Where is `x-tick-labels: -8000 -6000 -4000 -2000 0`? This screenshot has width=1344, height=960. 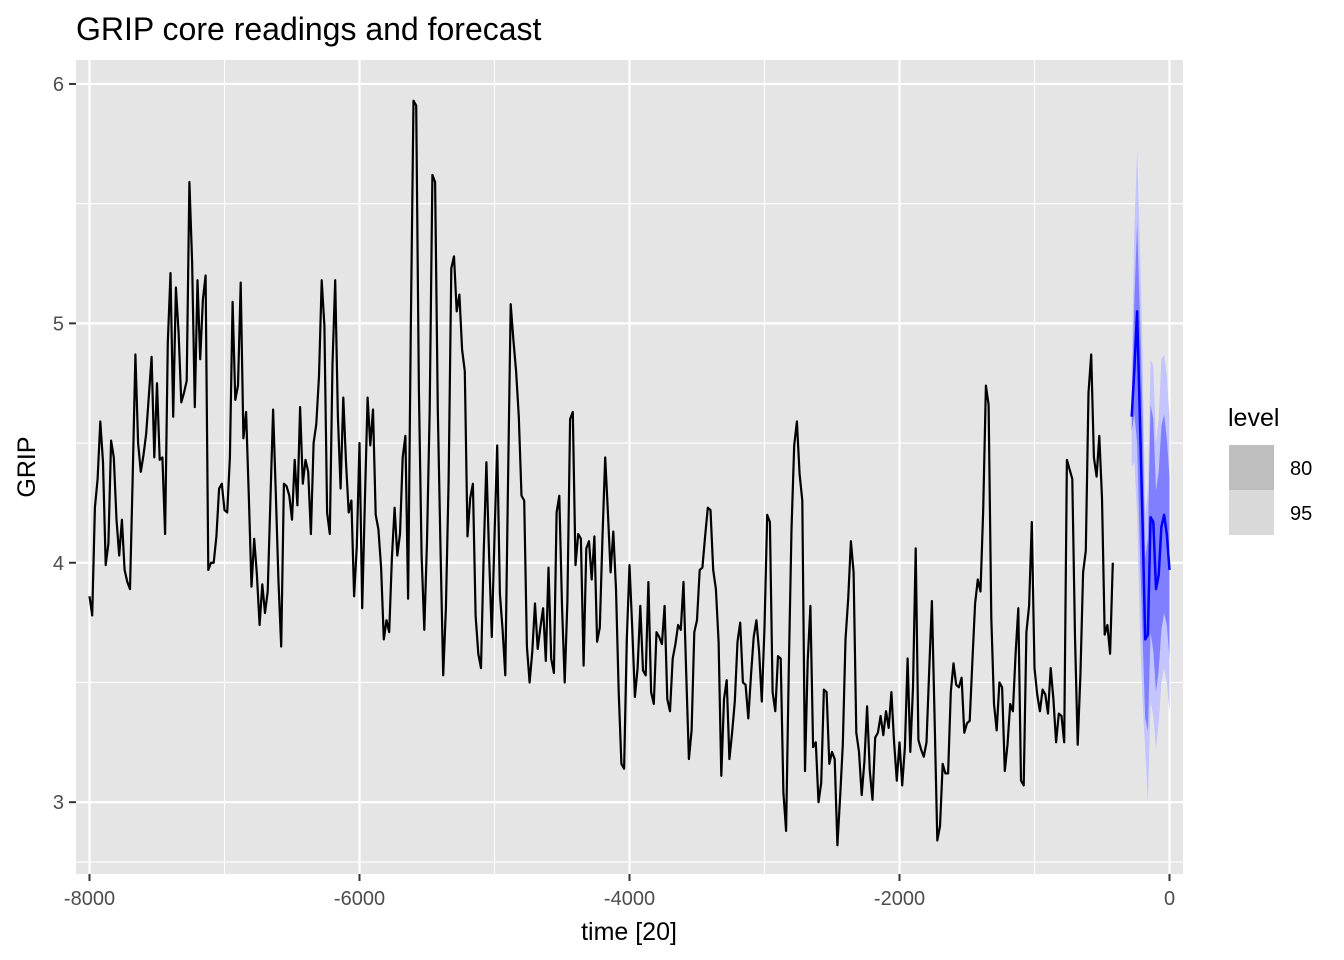
x-tick-labels: -8000 -6000 -4000 -2000 0 is located at coordinates (619, 899).